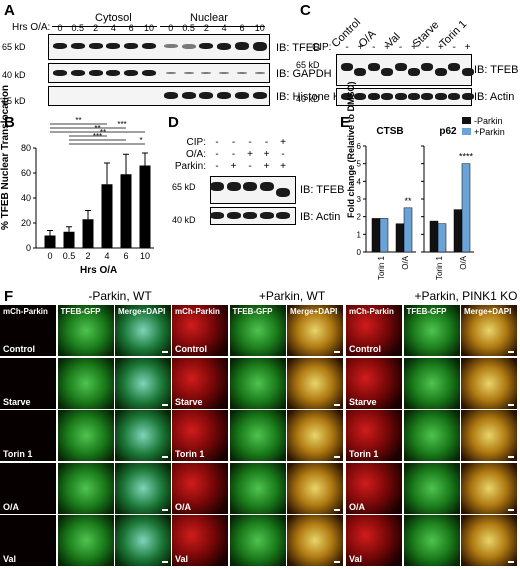  I want to click on channel-label: TFEB-GFP, so click(426, 311).